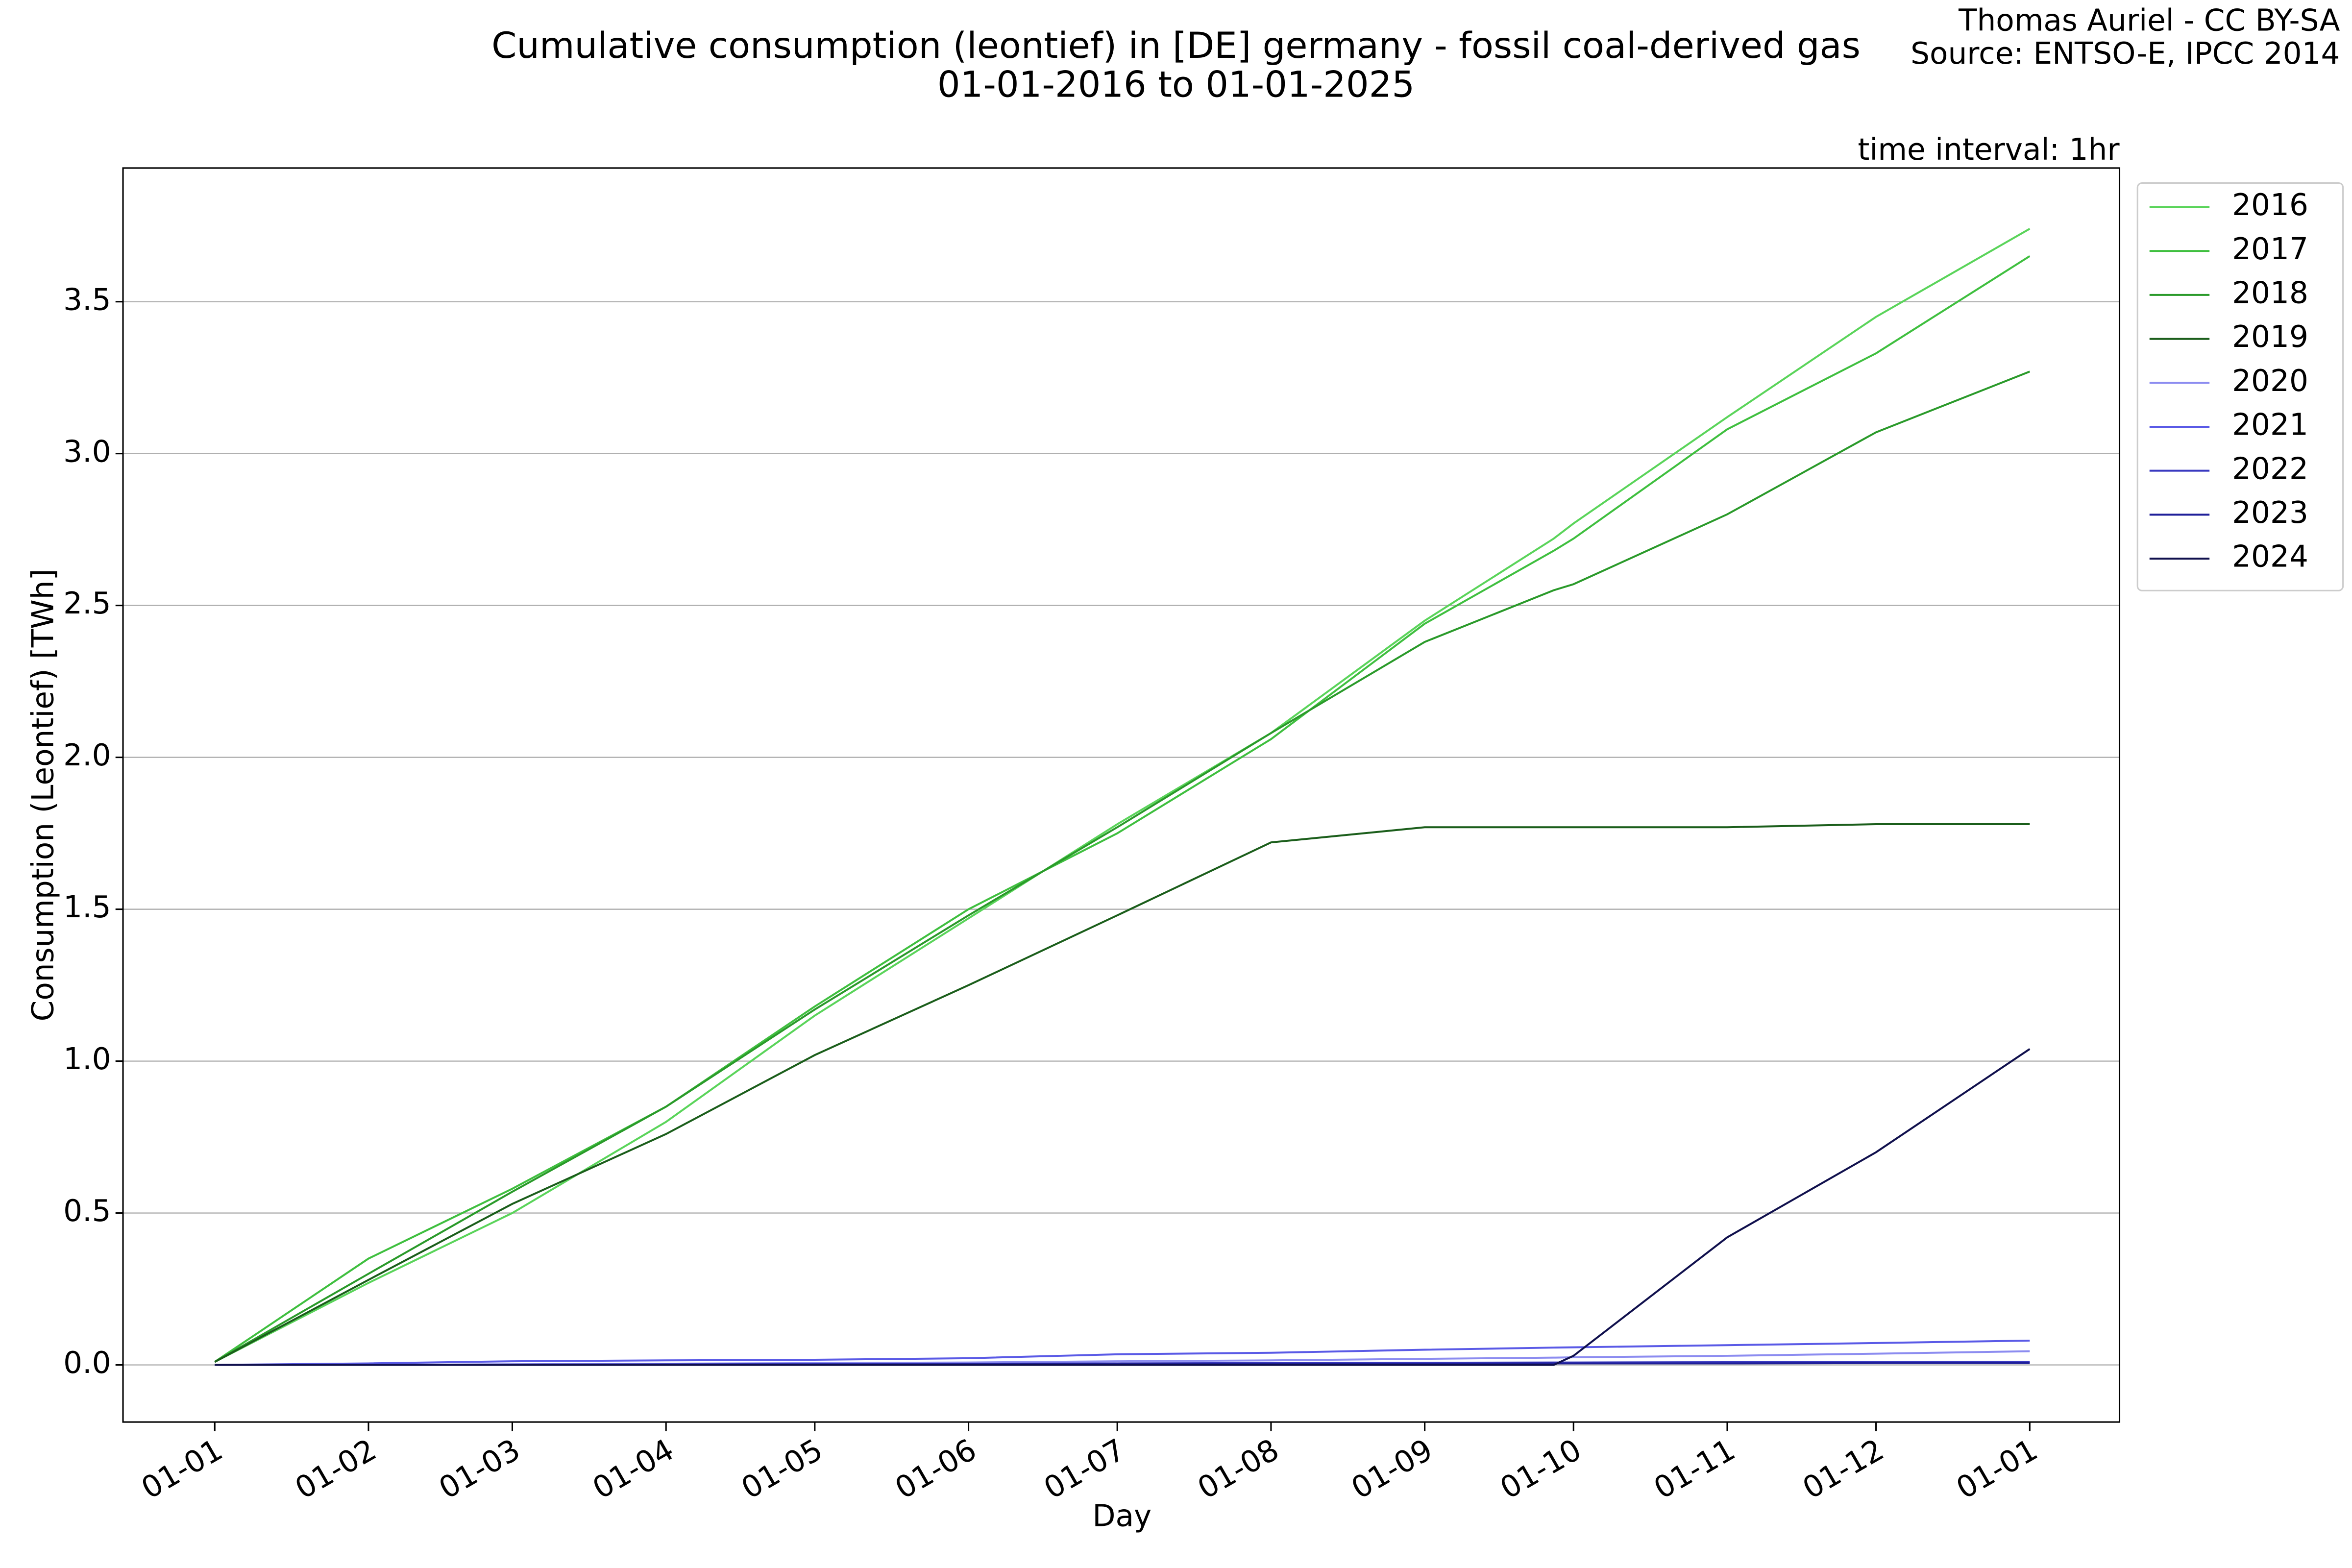  What do you see at coordinates (2270, 425) in the screenshot?
I see `legend-label: 2021` at bounding box center [2270, 425].